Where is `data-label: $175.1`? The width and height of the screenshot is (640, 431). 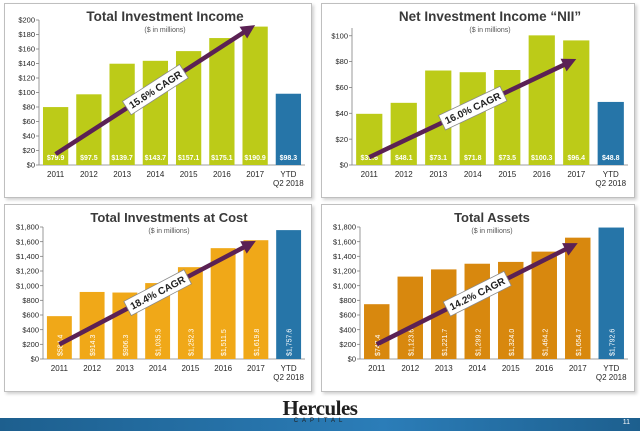 data-label: $175.1 is located at coordinates (222, 158).